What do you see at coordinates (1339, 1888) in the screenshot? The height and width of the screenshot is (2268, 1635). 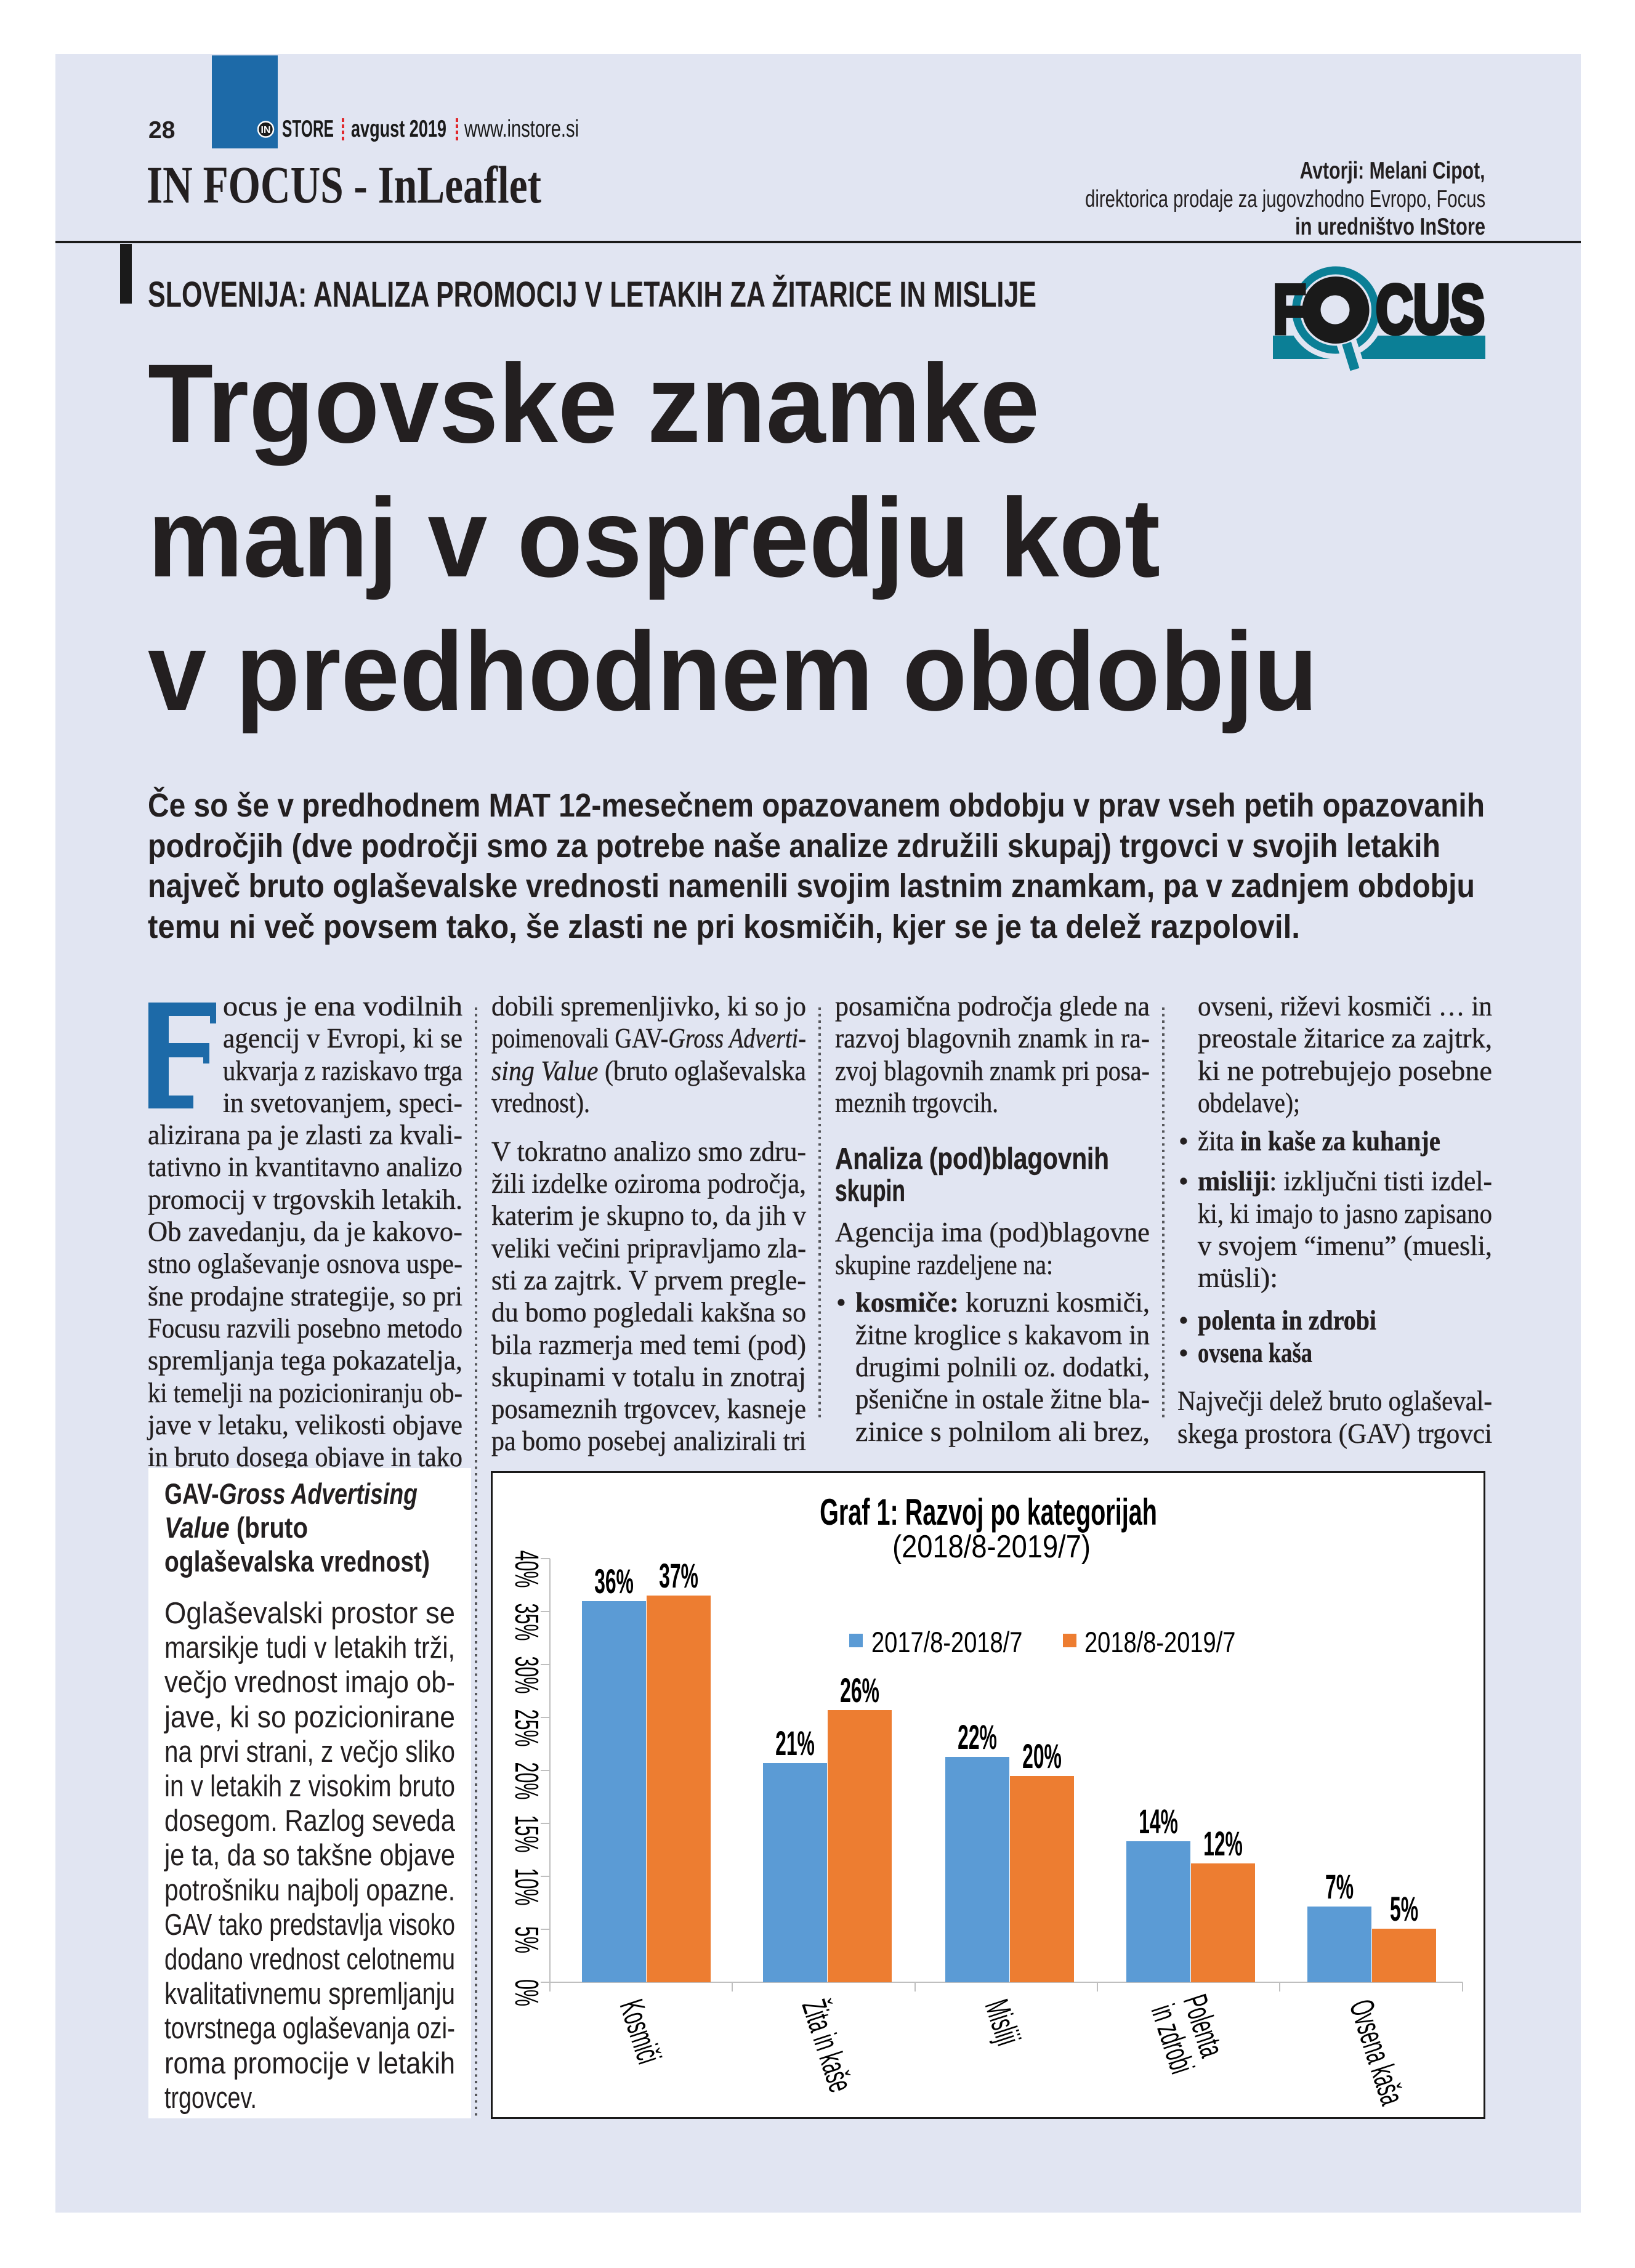 I see `svg-text: 7%` at bounding box center [1339, 1888].